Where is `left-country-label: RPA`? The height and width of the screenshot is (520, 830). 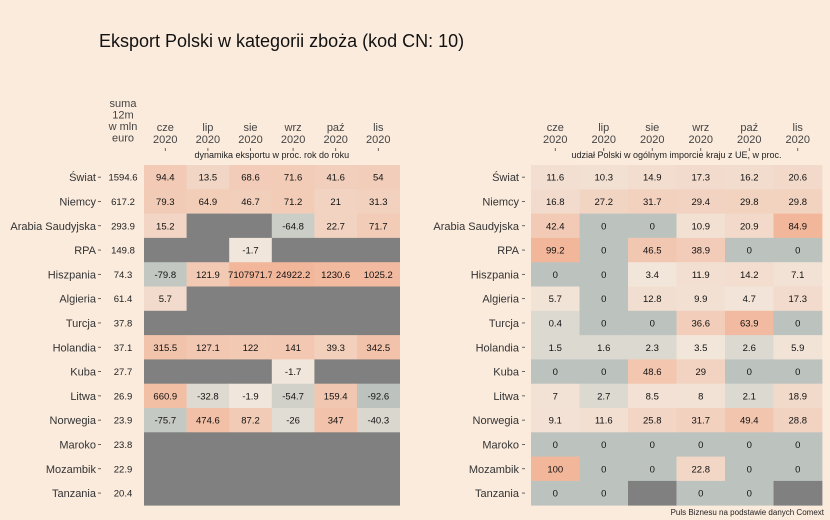
left-country-label: RPA is located at coordinates (85, 251).